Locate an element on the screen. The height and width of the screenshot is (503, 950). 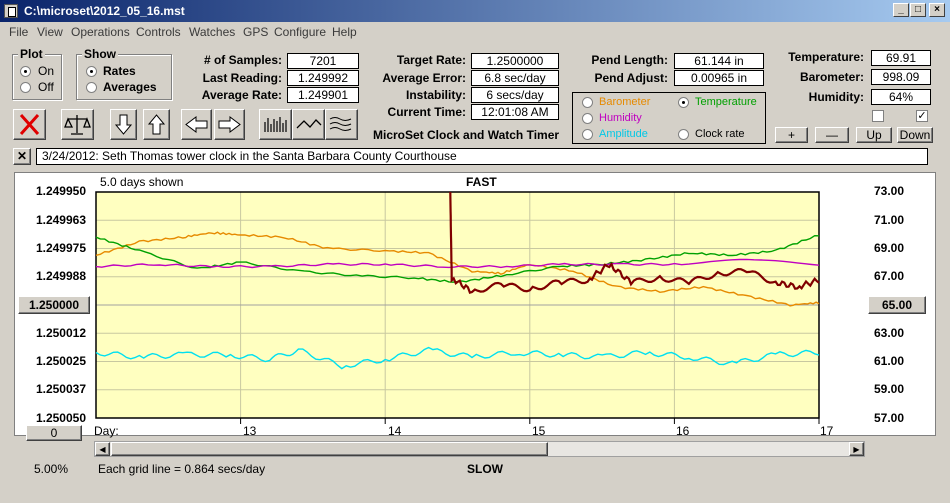
scroll-left-arrow-icon: ◀ is located at coordinates (102, 449).